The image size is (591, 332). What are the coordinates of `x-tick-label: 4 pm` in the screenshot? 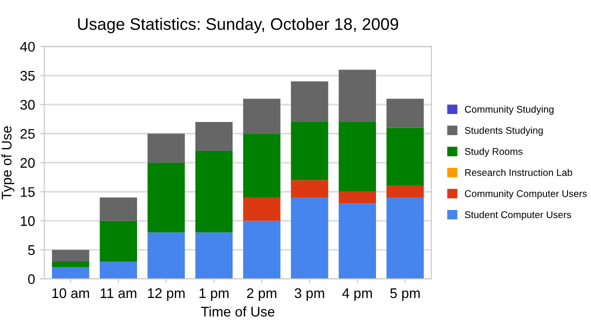 It's located at (357, 294).